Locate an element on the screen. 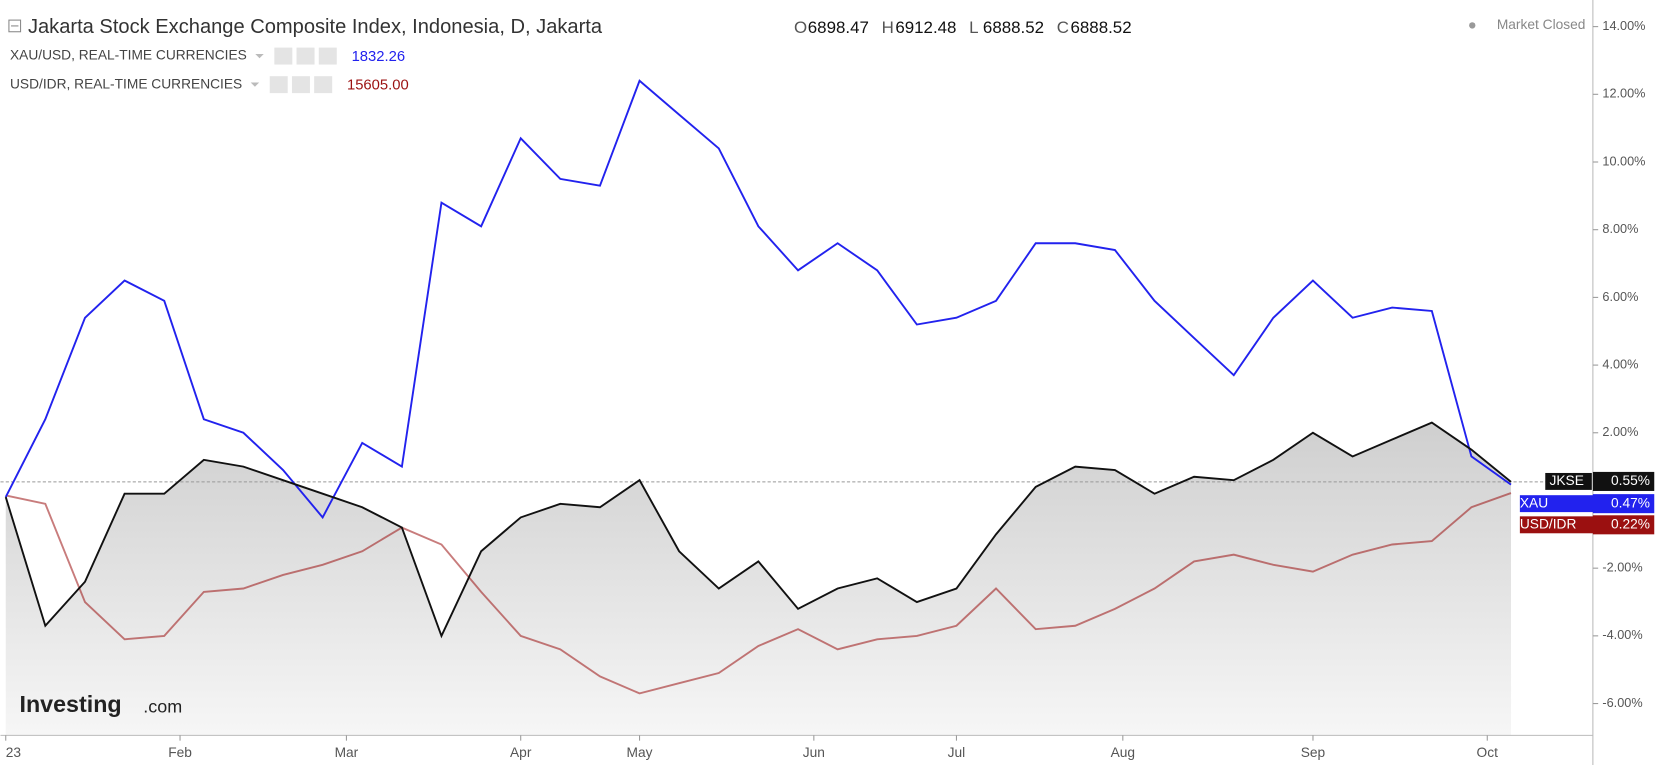 This screenshot has width=1660, height=765. series-name-tag: JKSE is located at coordinates (1567, 480).